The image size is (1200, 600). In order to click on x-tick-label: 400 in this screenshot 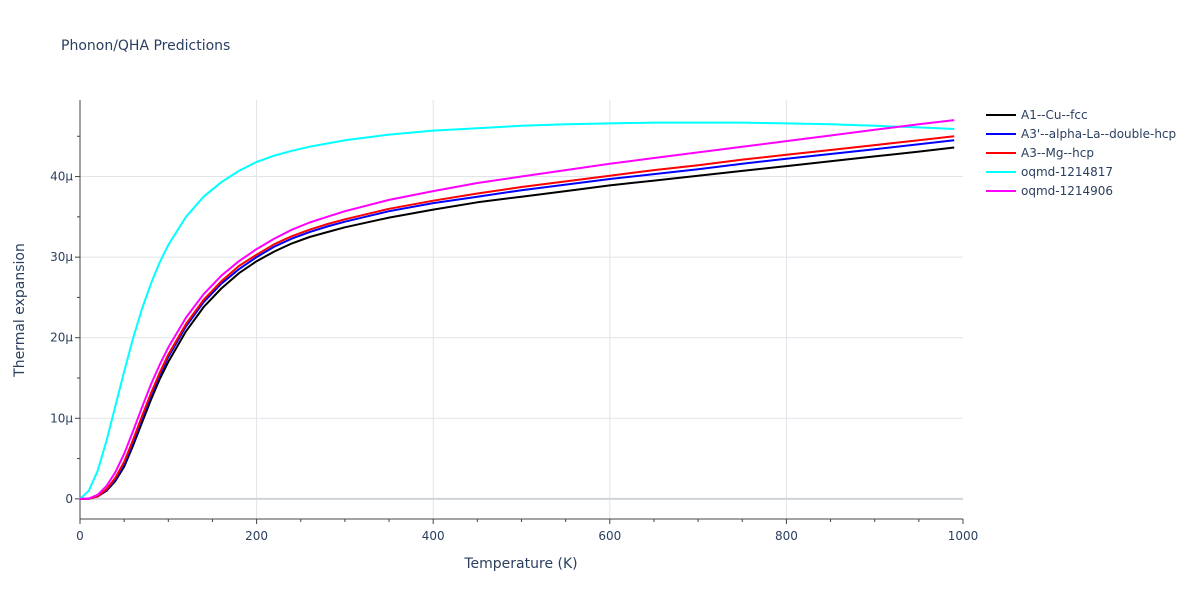, I will do `click(433, 536)`.